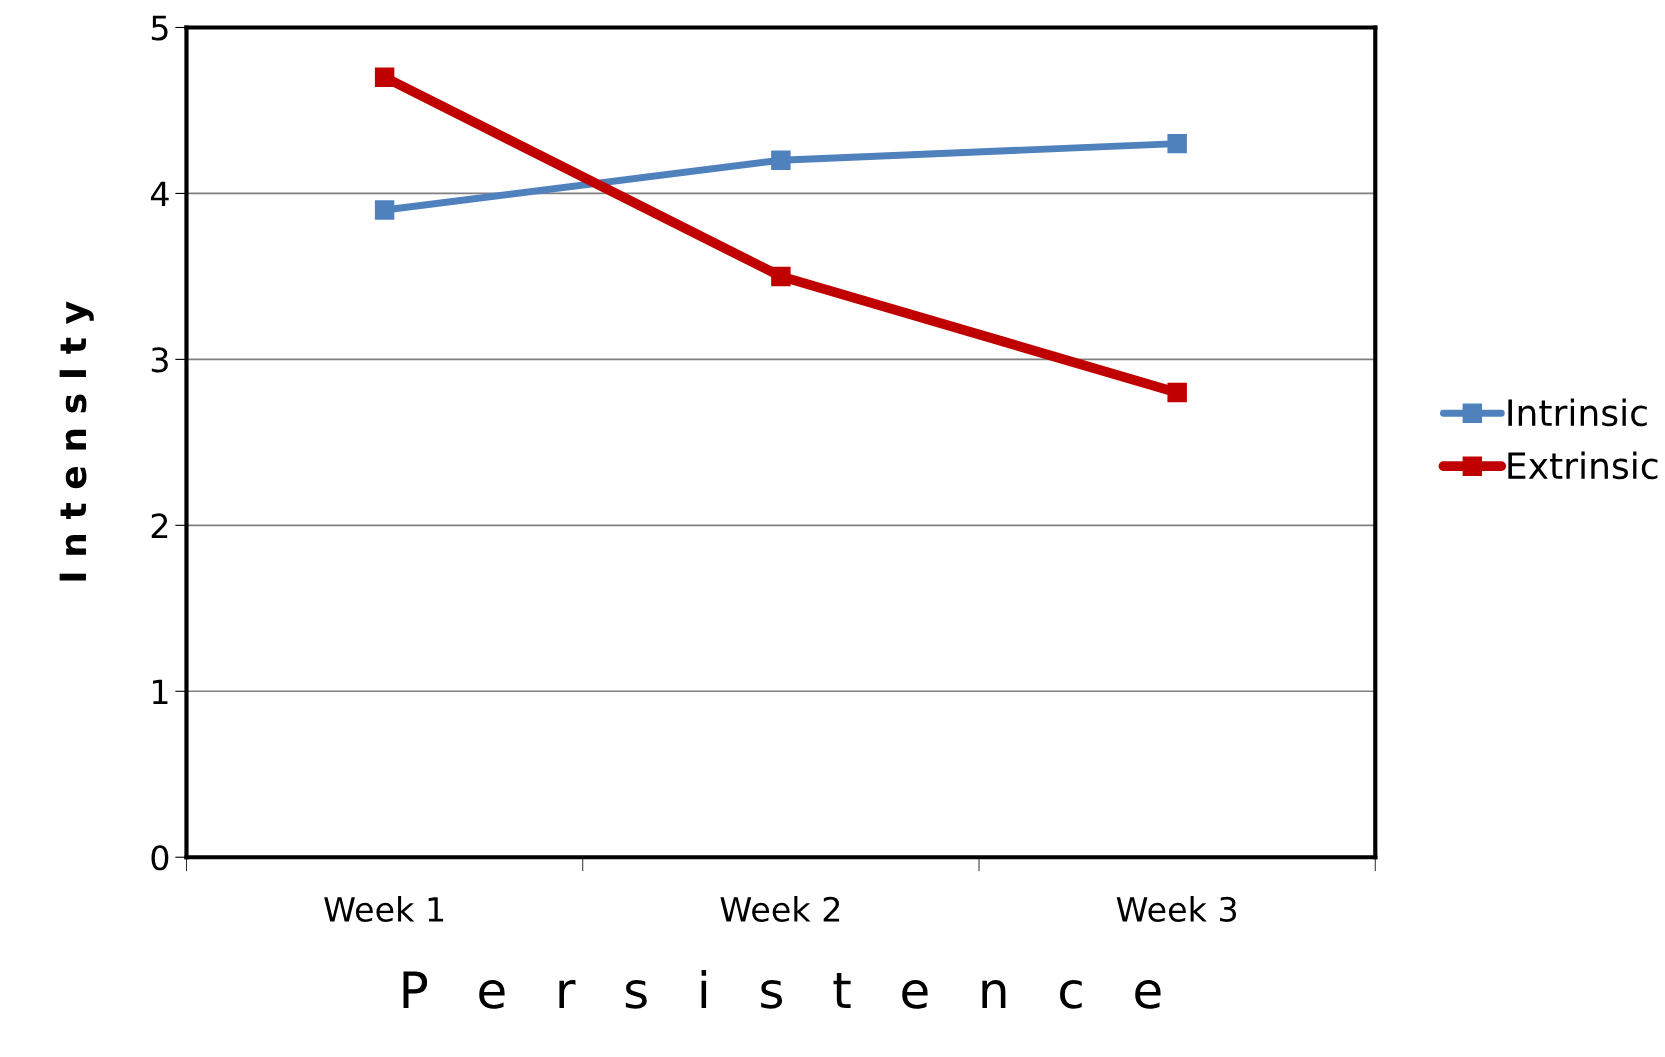 The height and width of the screenshot is (1057, 1665). I want to click on x-tick-label: Week 3, so click(1176, 909).